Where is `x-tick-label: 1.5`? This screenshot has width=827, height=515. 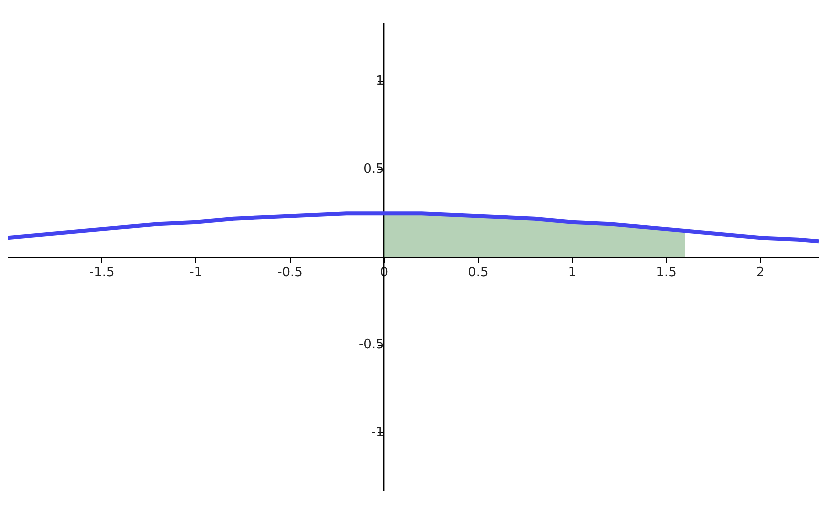
x-tick-label: 1.5 is located at coordinates (666, 273).